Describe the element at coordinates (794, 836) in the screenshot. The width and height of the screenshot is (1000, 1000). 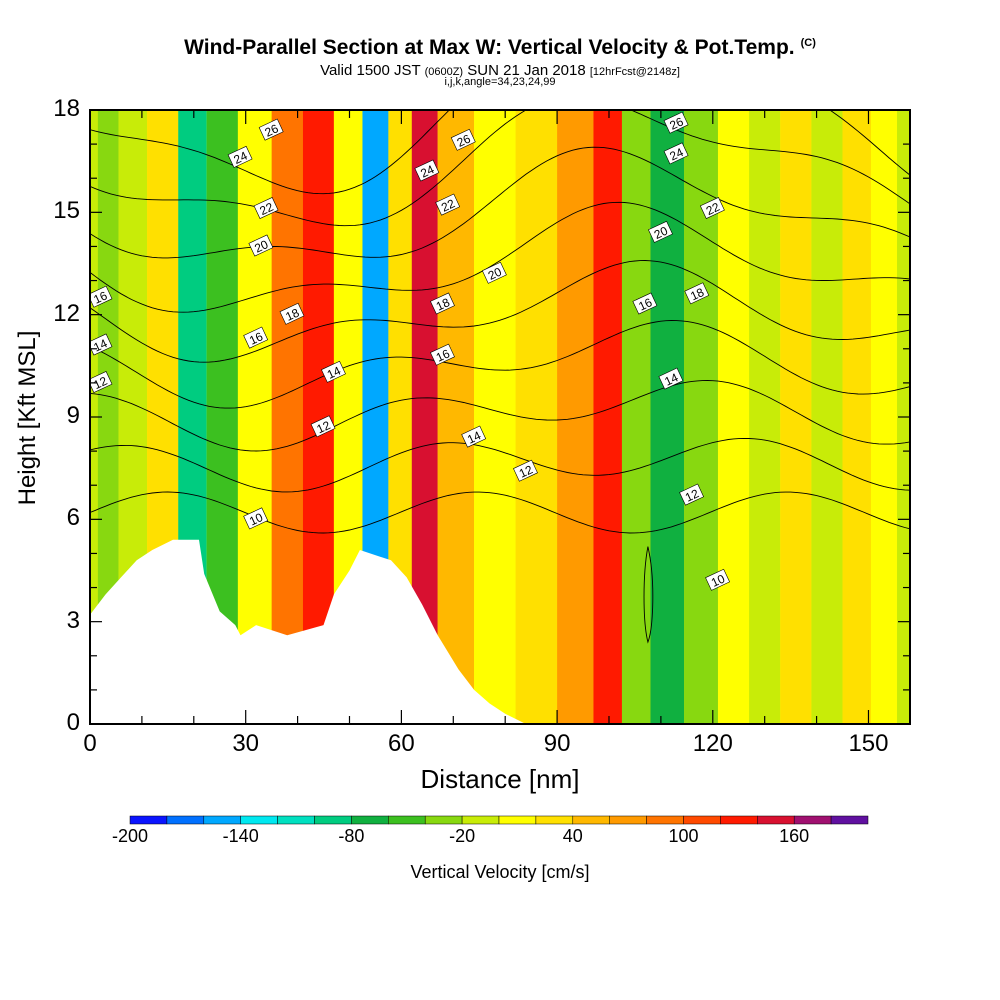
I see `colorbar-tick-label: 160` at that location.